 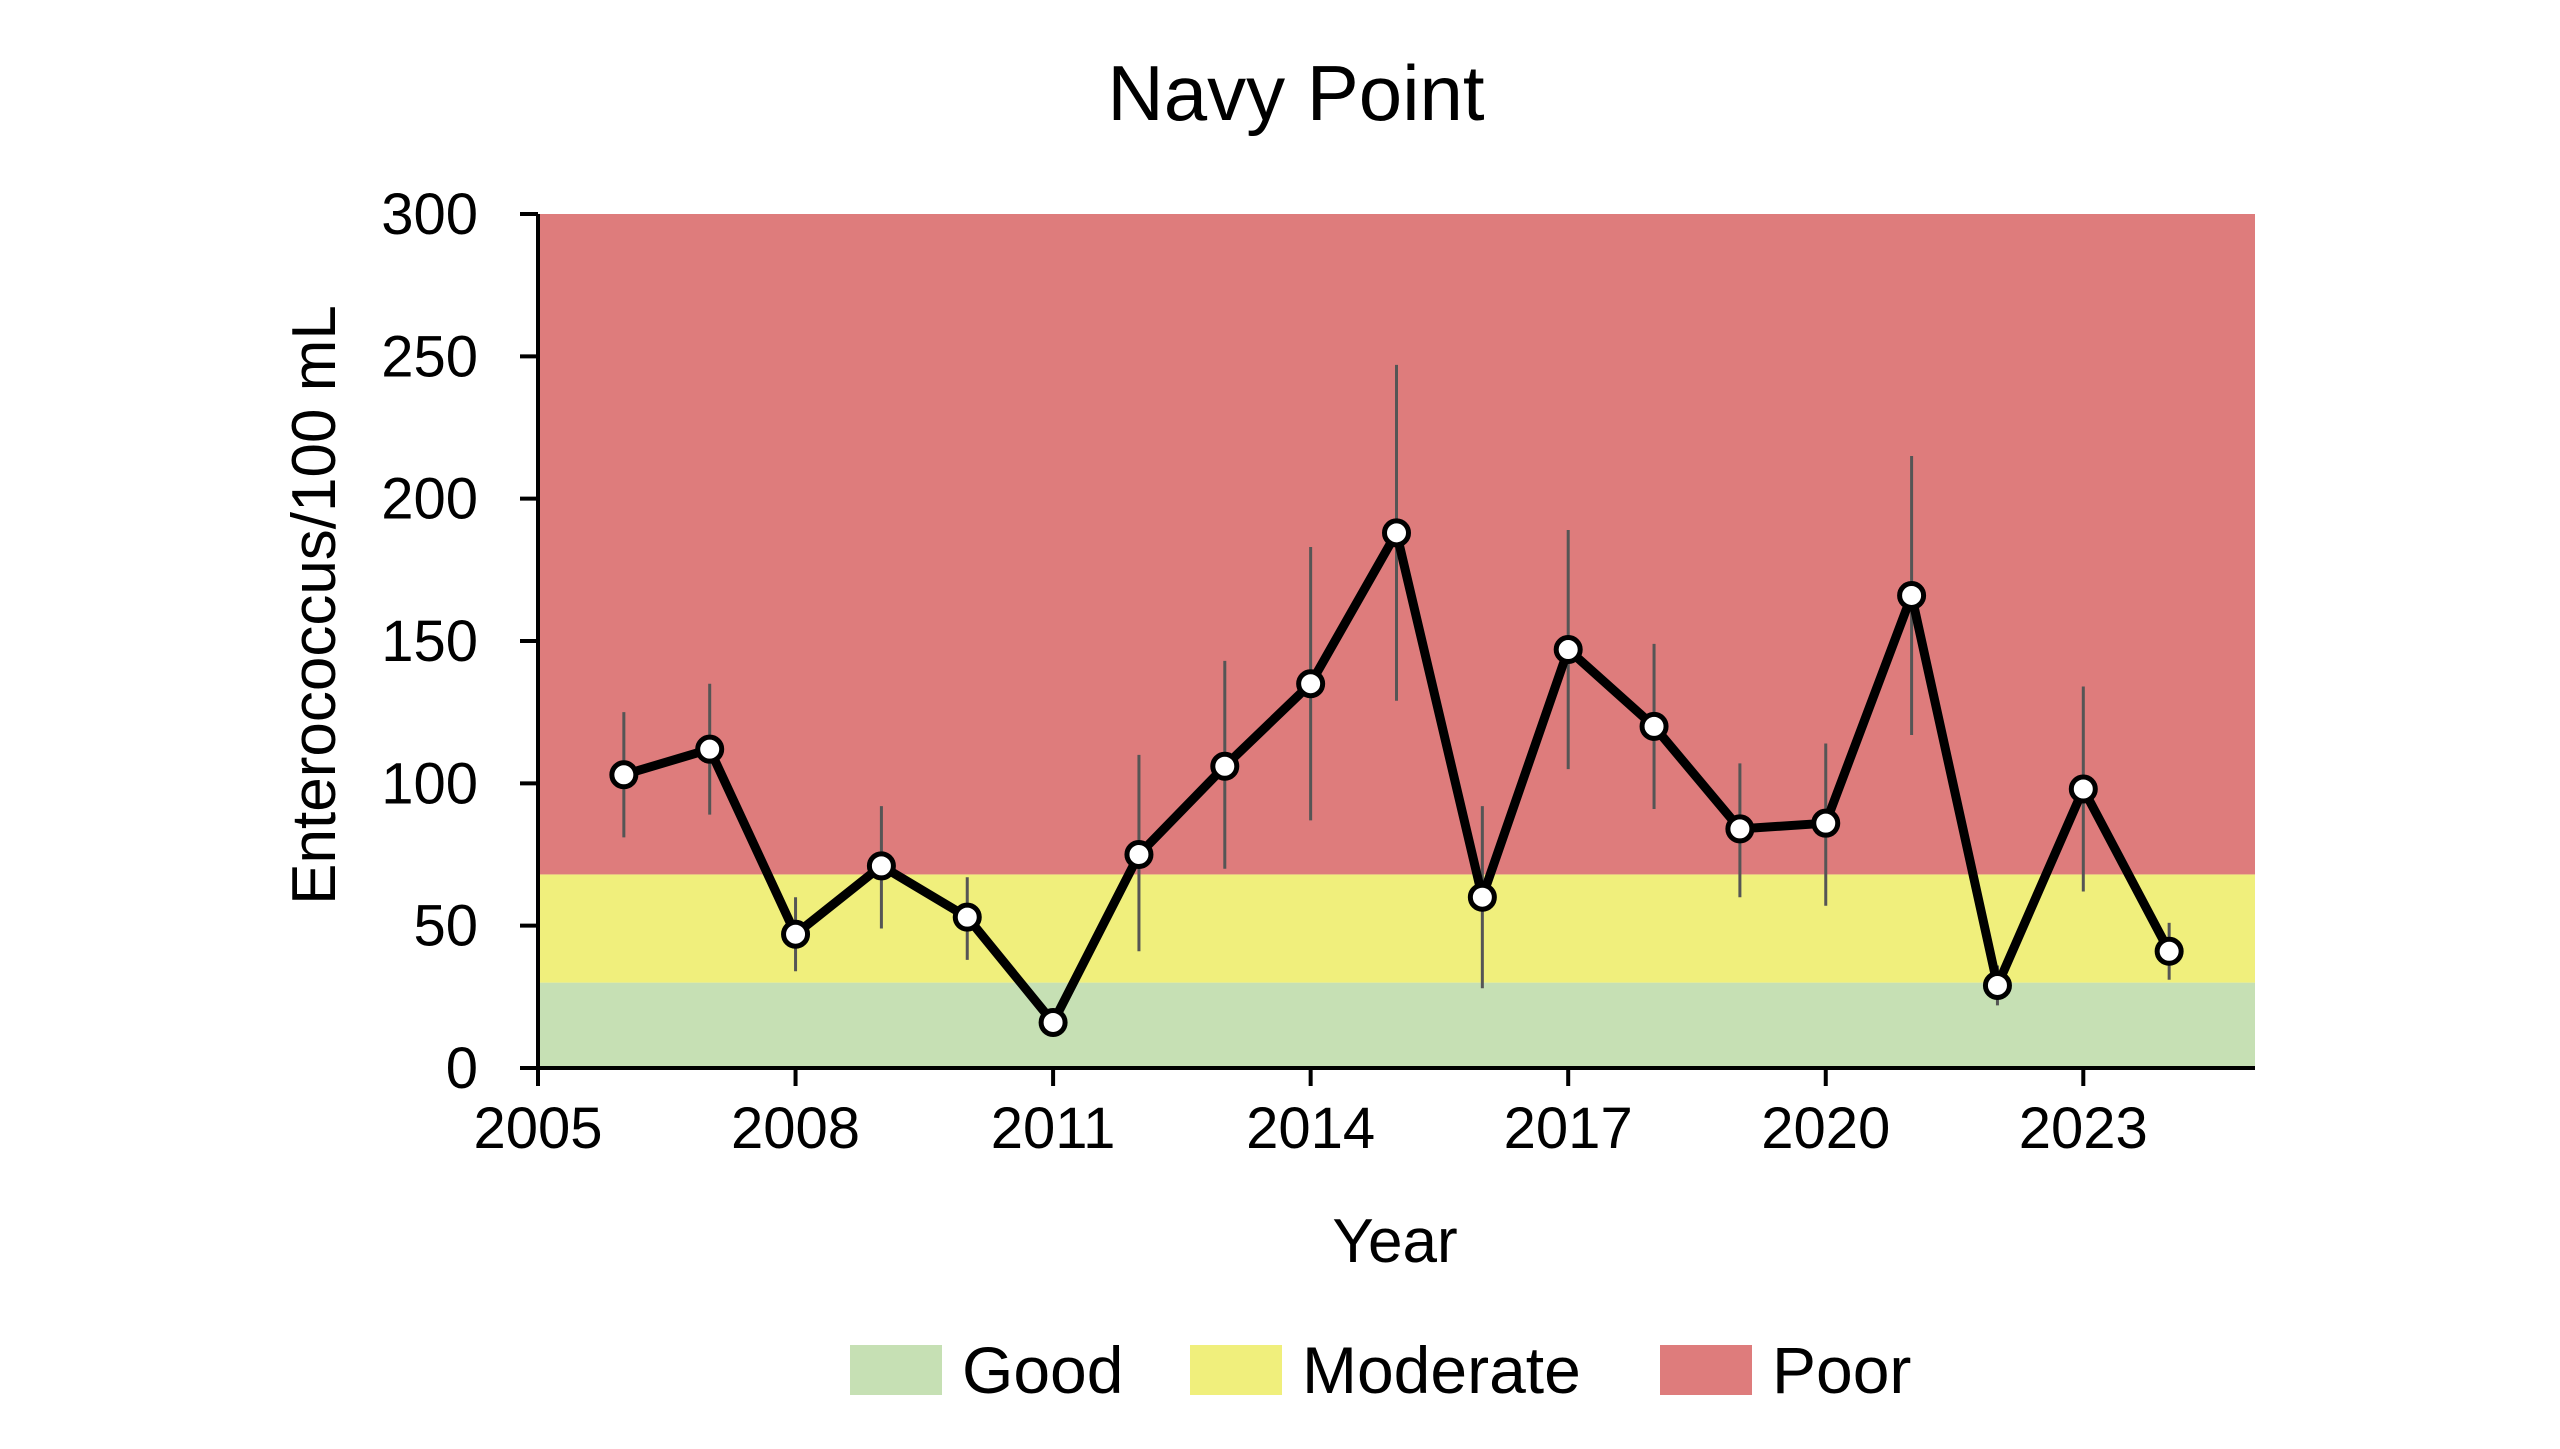 I want to click on data-point-2006, so click(x=624, y=775).